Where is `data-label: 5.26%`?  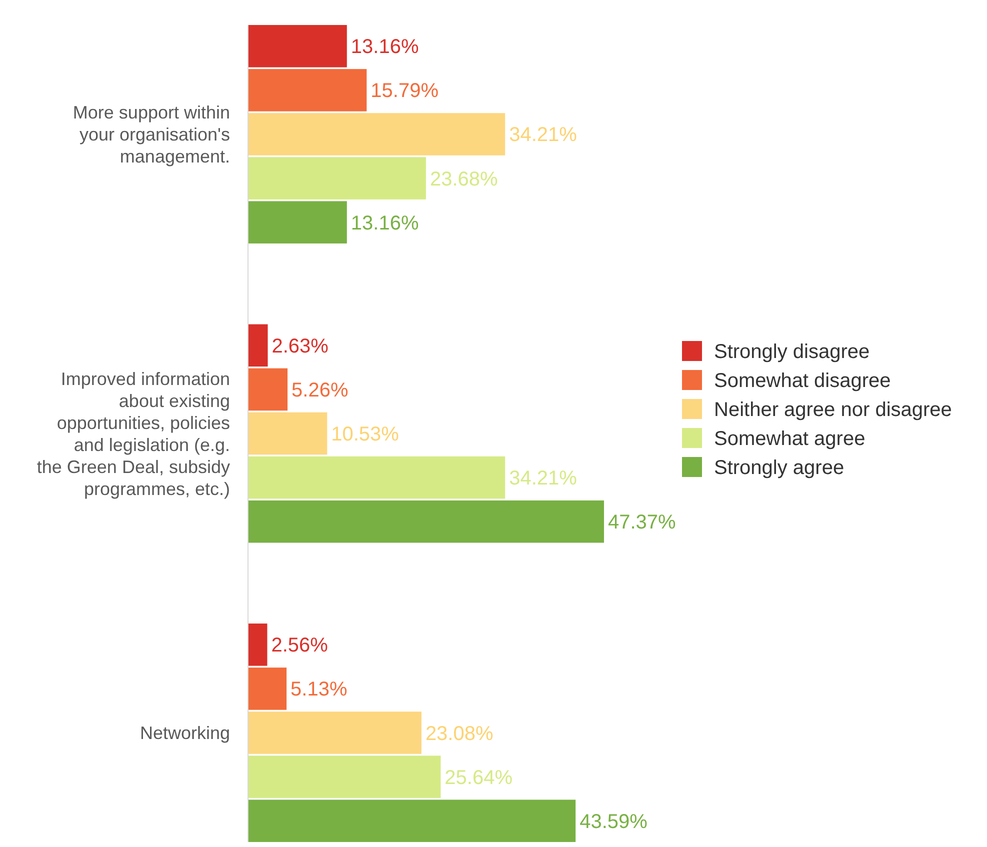 data-label: 5.26% is located at coordinates (320, 390).